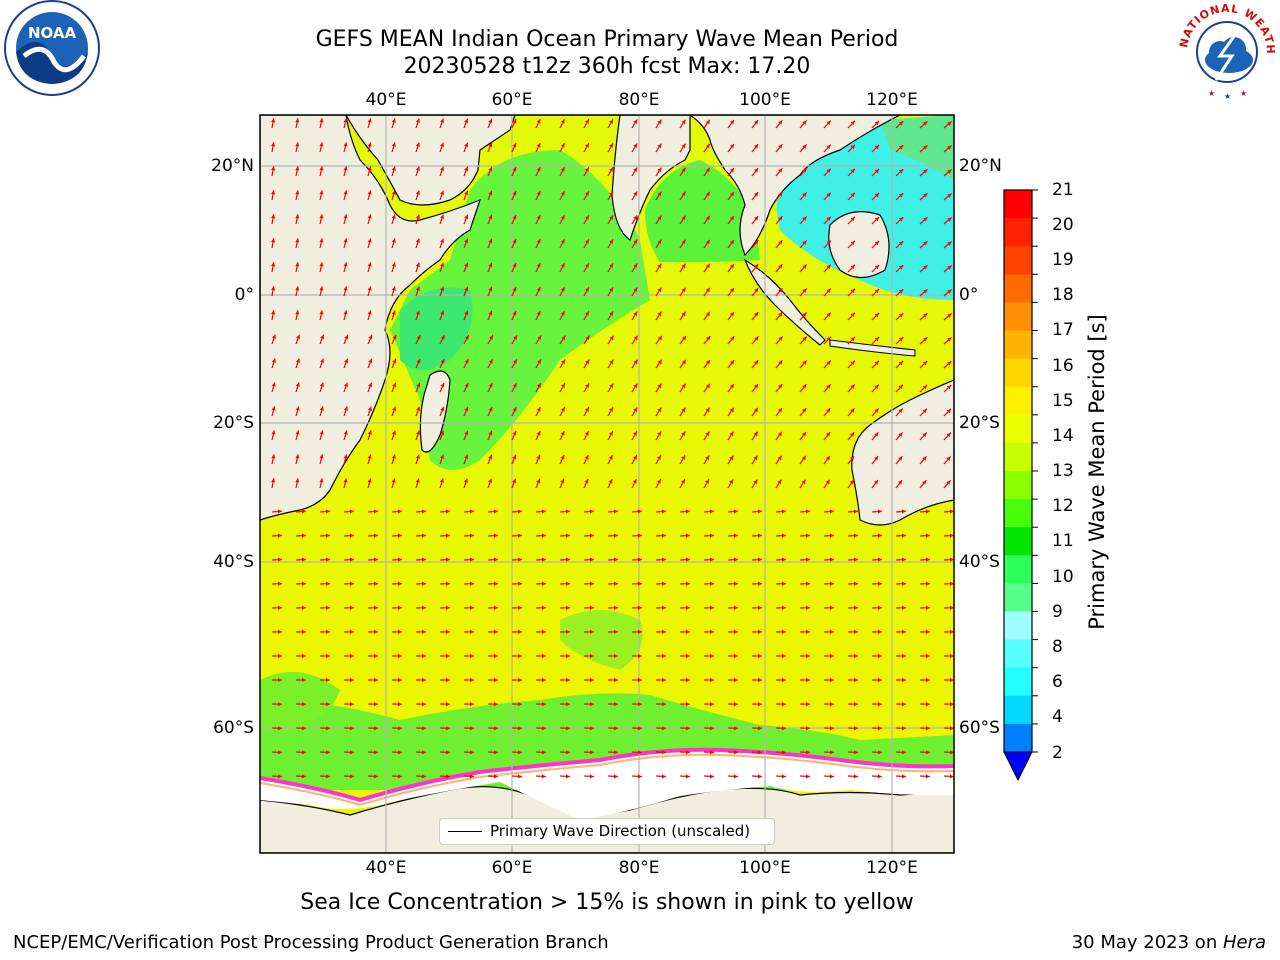 The height and width of the screenshot is (960, 1280). Describe the element at coordinates (52, 48) in the screenshot. I see `noaa-logo: NOAA` at that location.